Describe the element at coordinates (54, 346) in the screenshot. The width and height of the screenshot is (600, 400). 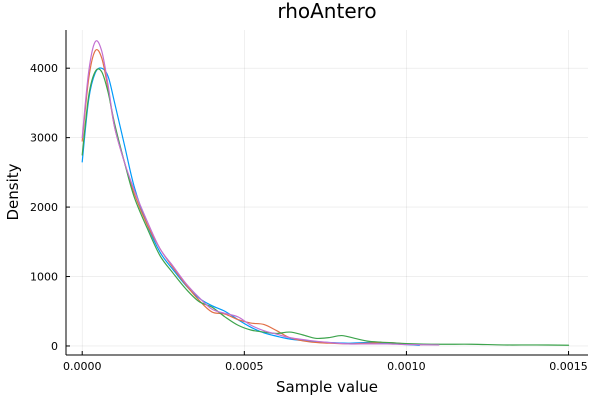
I see `y-tick-label: 0` at that location.